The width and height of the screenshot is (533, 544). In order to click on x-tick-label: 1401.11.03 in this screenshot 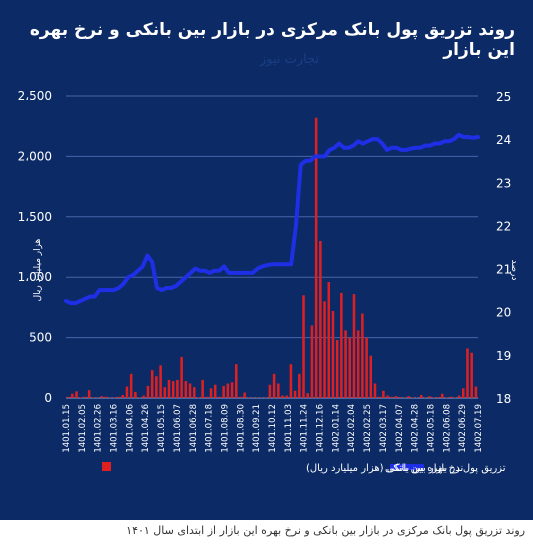, I will do `click(289, 428)`.